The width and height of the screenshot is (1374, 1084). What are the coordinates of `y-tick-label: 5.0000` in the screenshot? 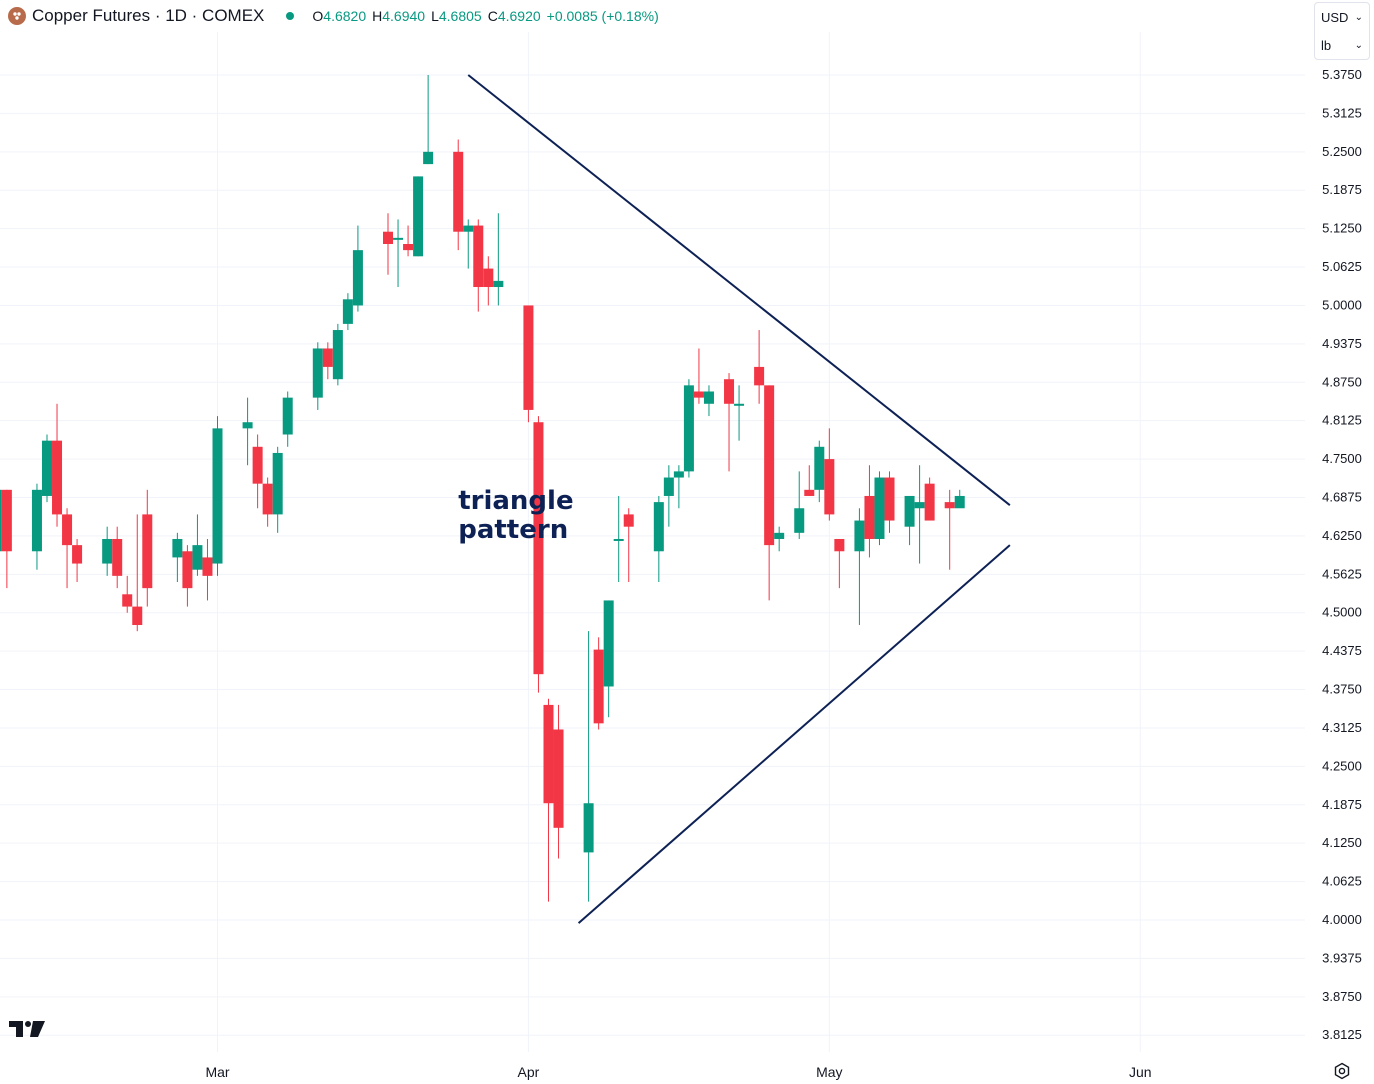 It's located at (1342, 304).